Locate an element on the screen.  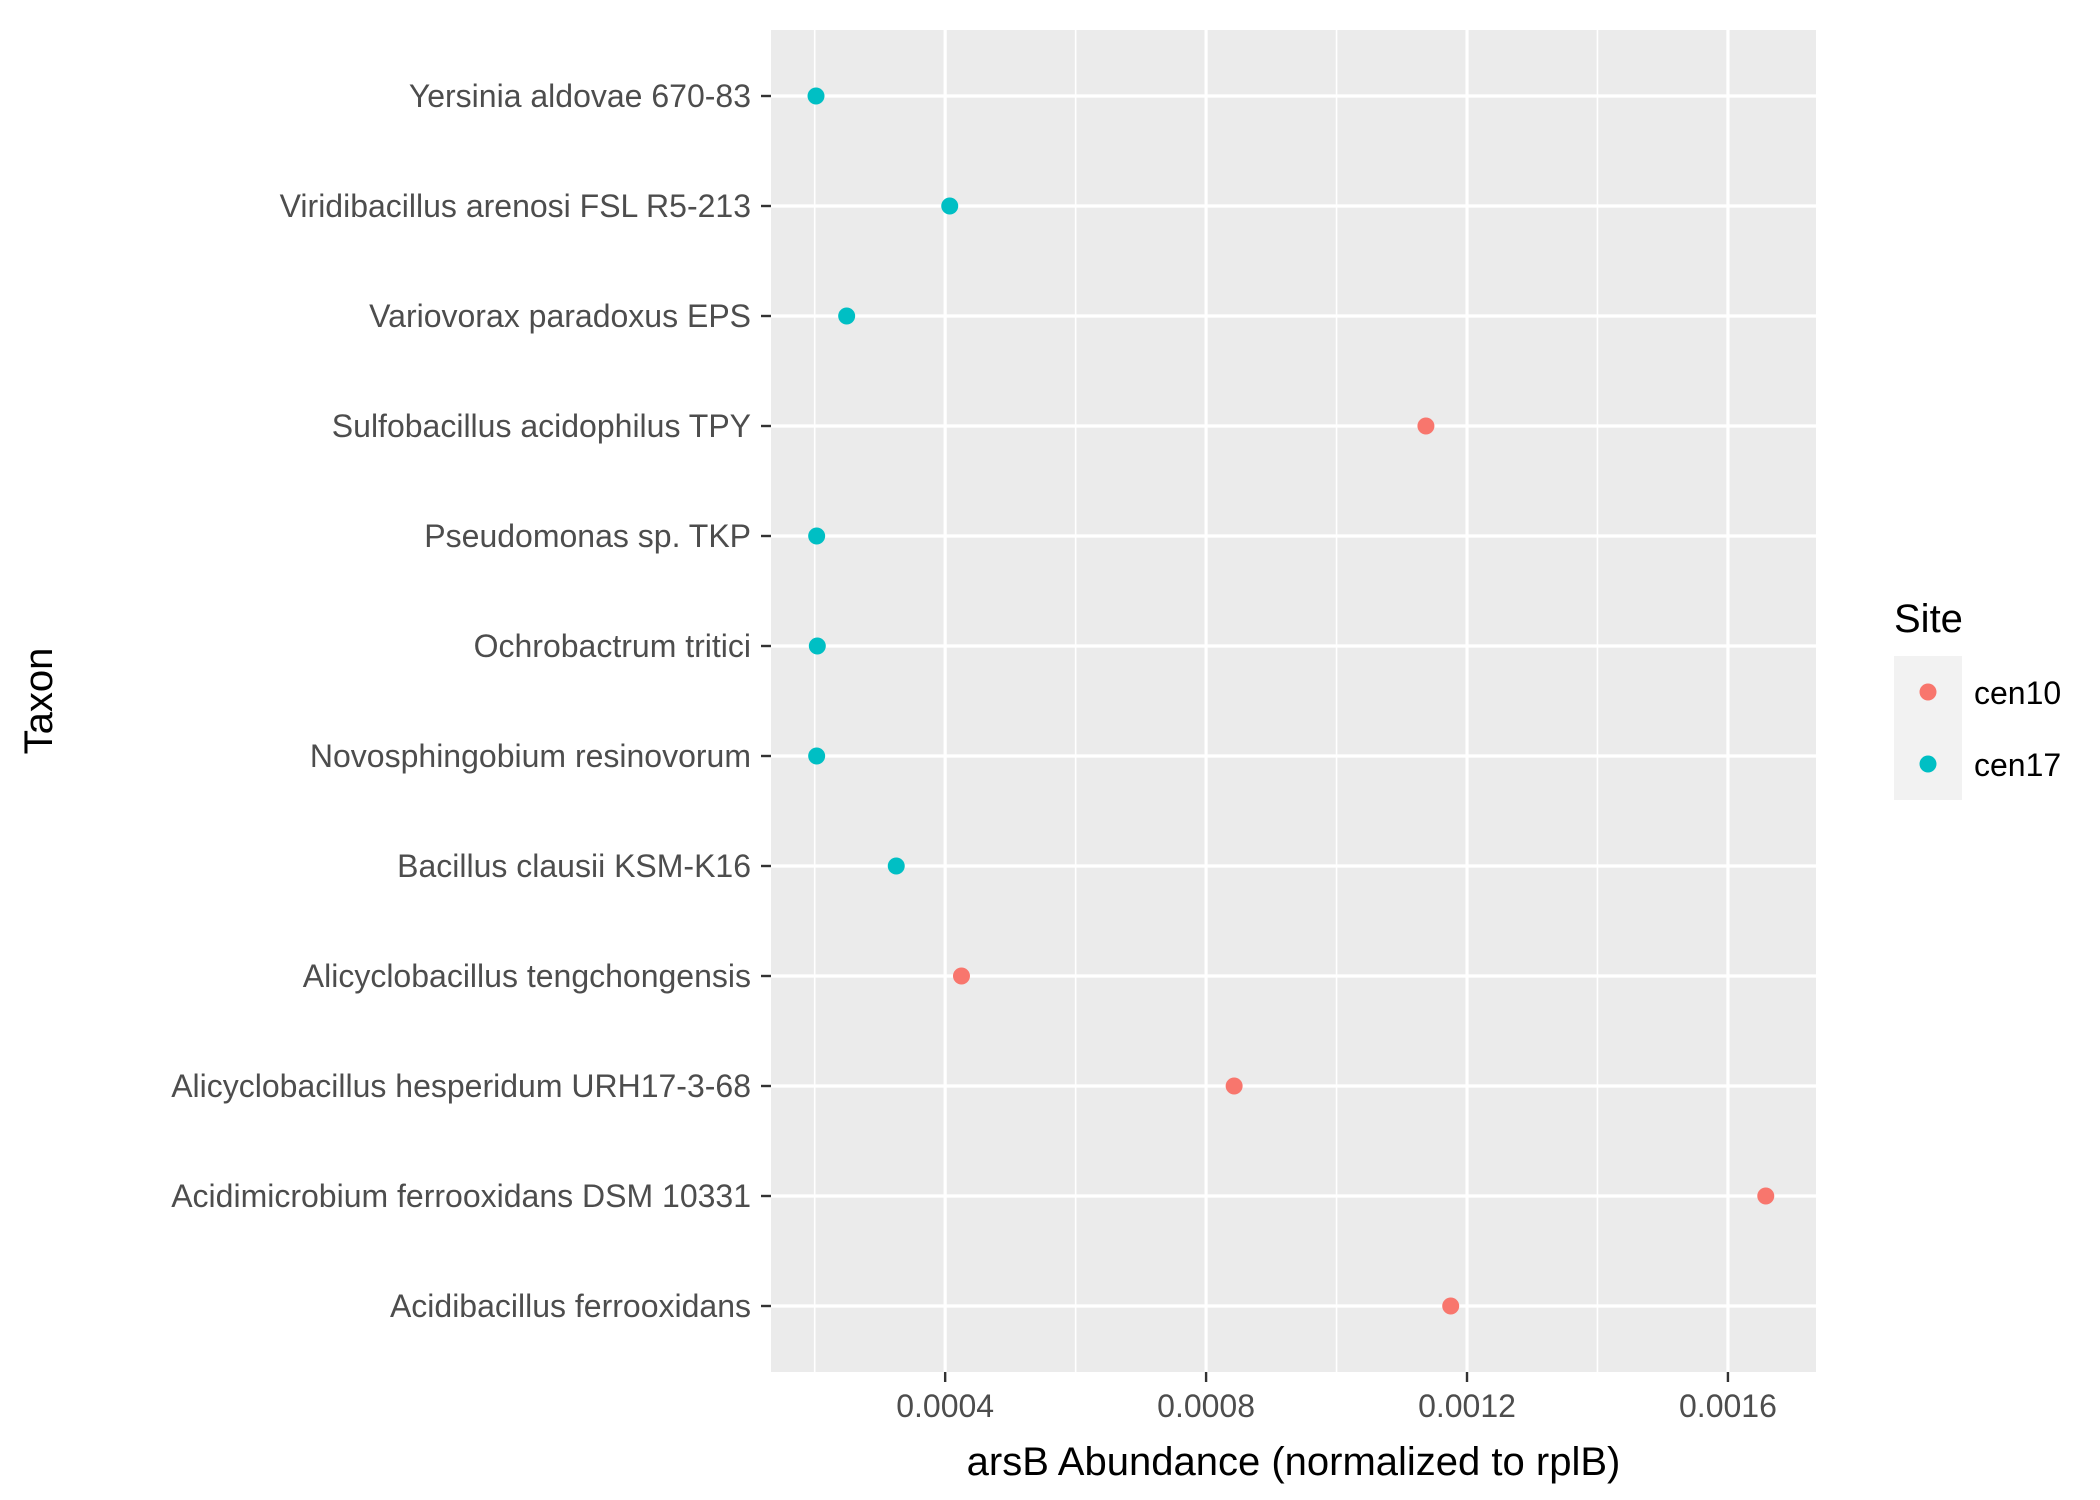
y-tick-label: Novosphingobium resinovorum is located at coordinates (530, 756).